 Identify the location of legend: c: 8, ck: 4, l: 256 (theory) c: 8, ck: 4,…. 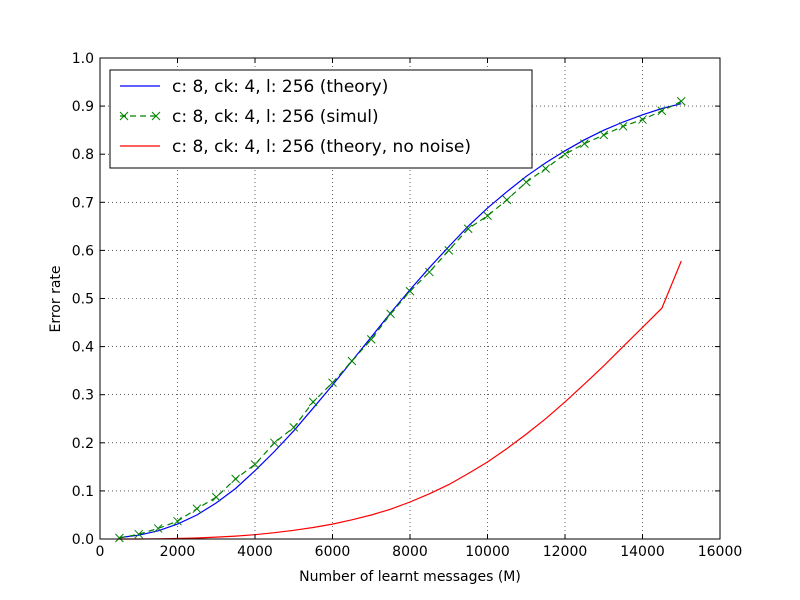
(321, 119).